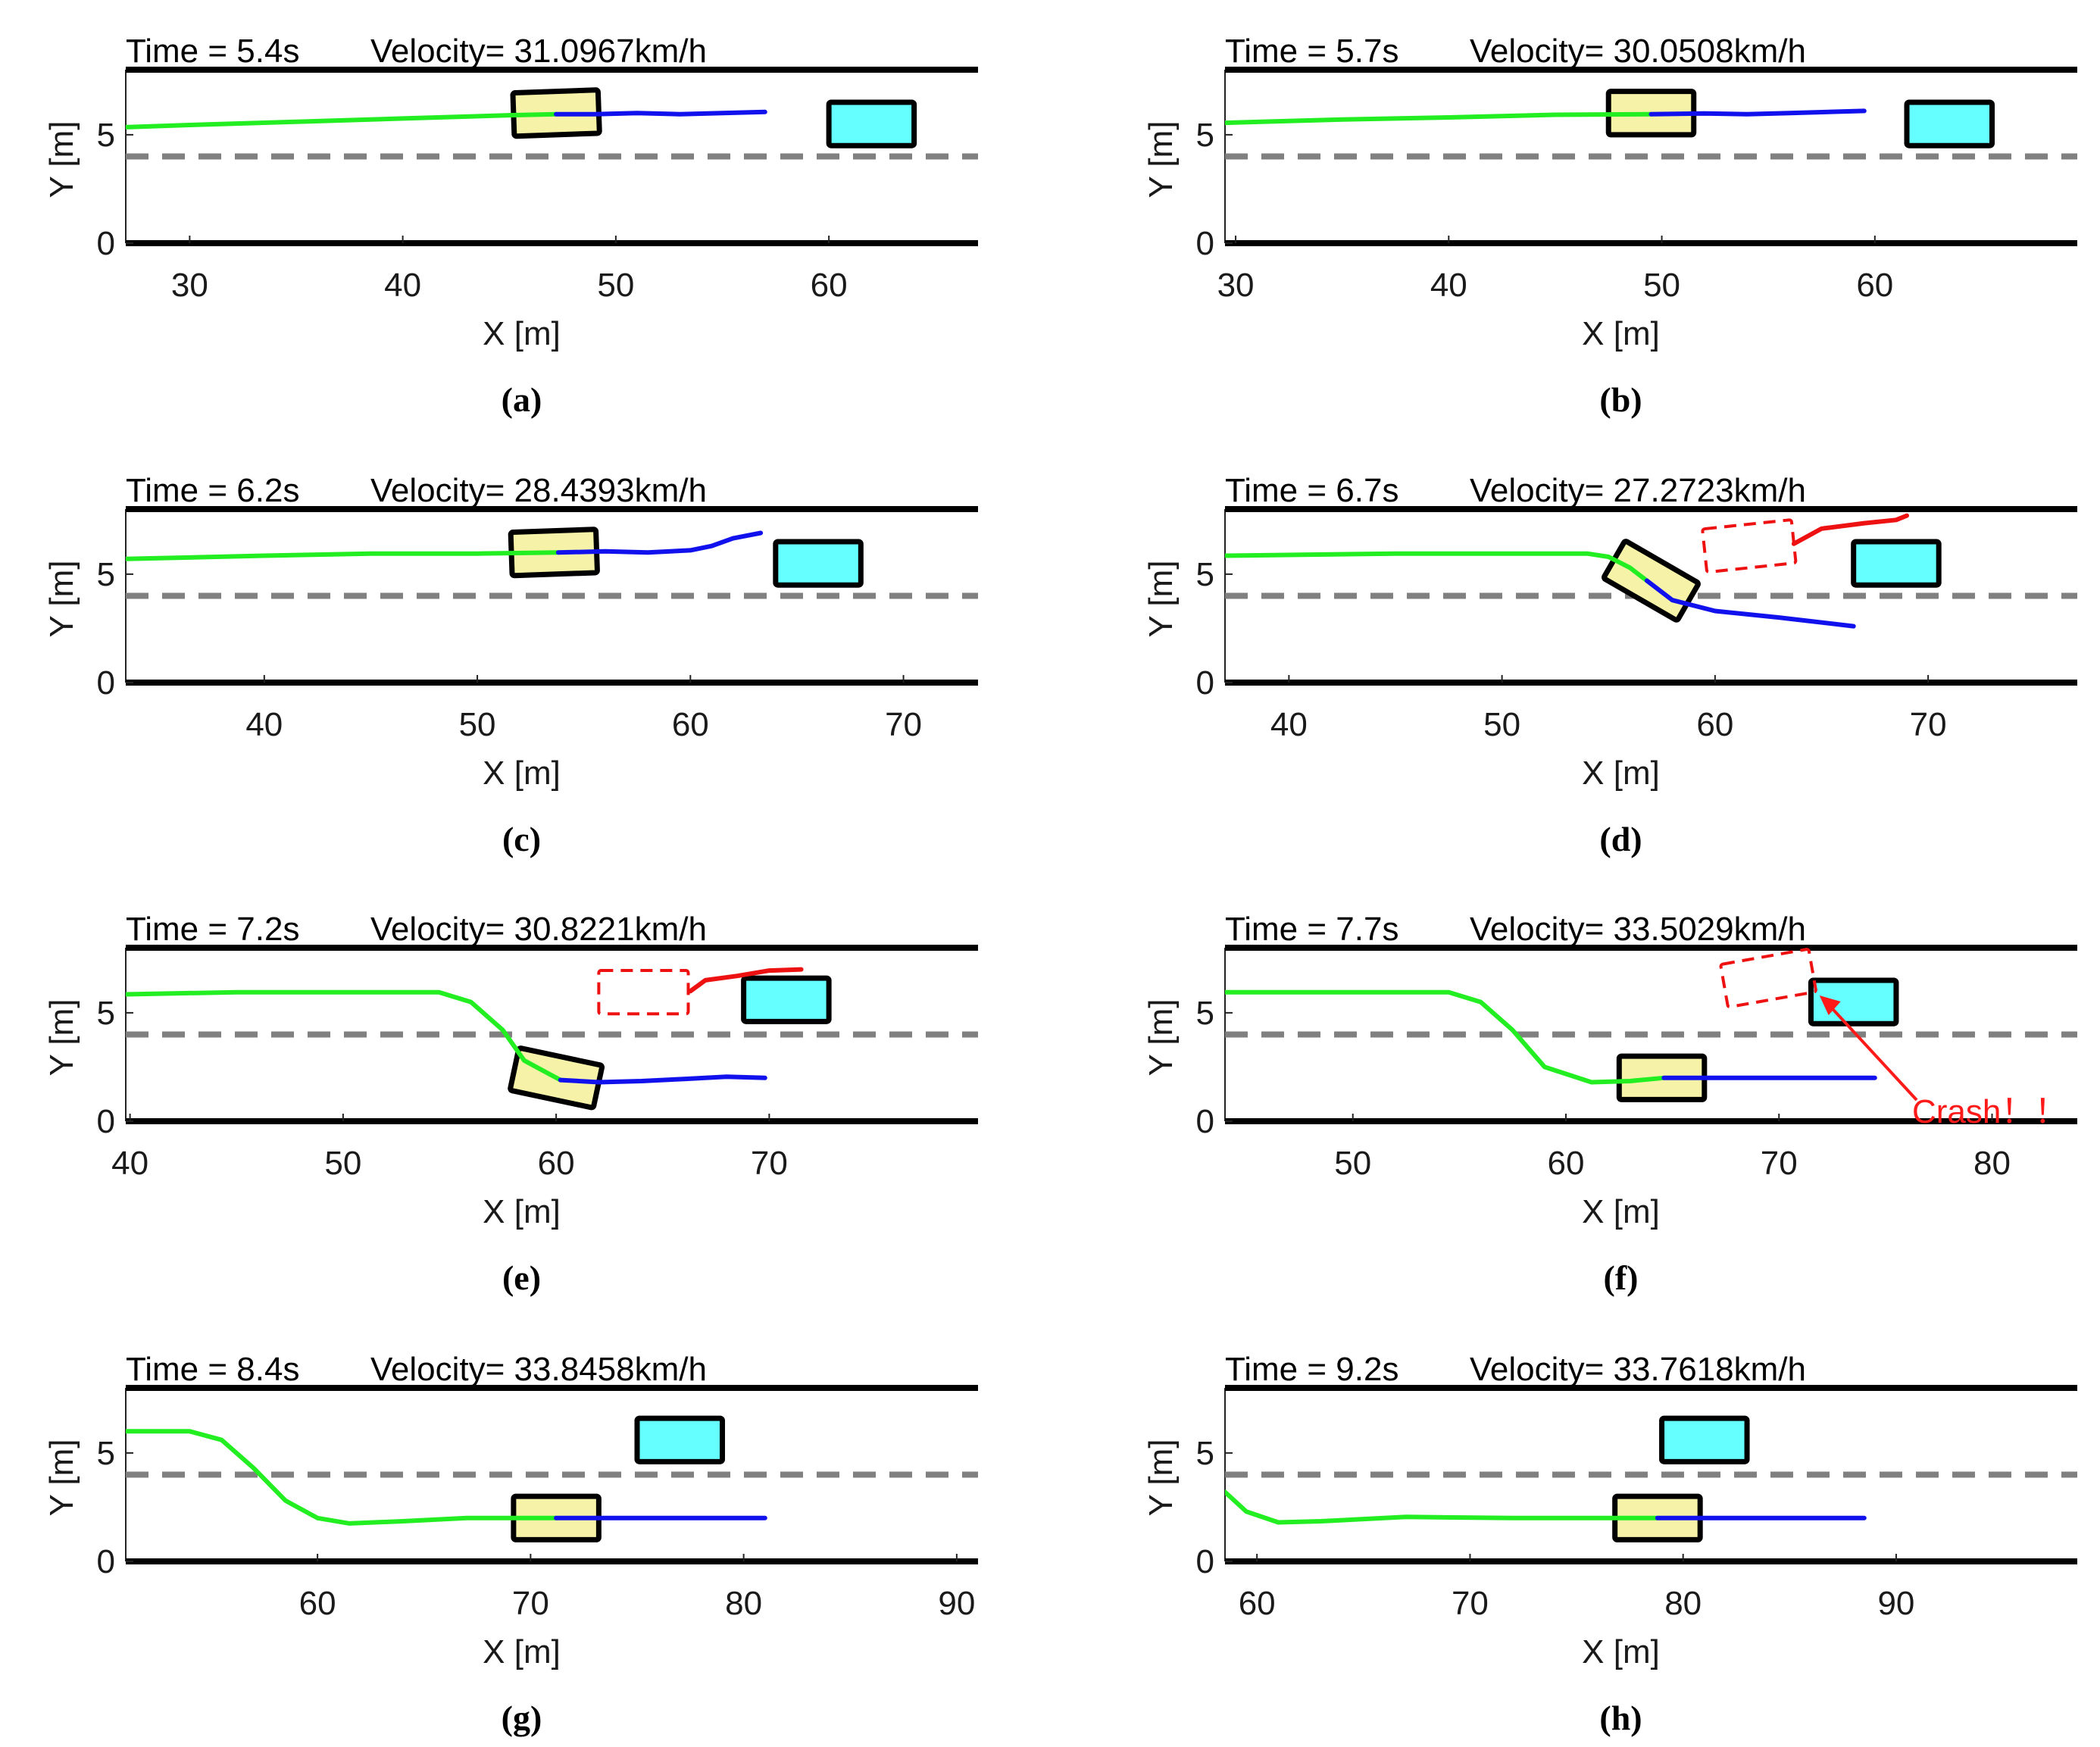 The image size is (2100, 1747). Describe the element at coordinates (1651, 581) in the screenshot. I see `ego-vehicle` at that location.